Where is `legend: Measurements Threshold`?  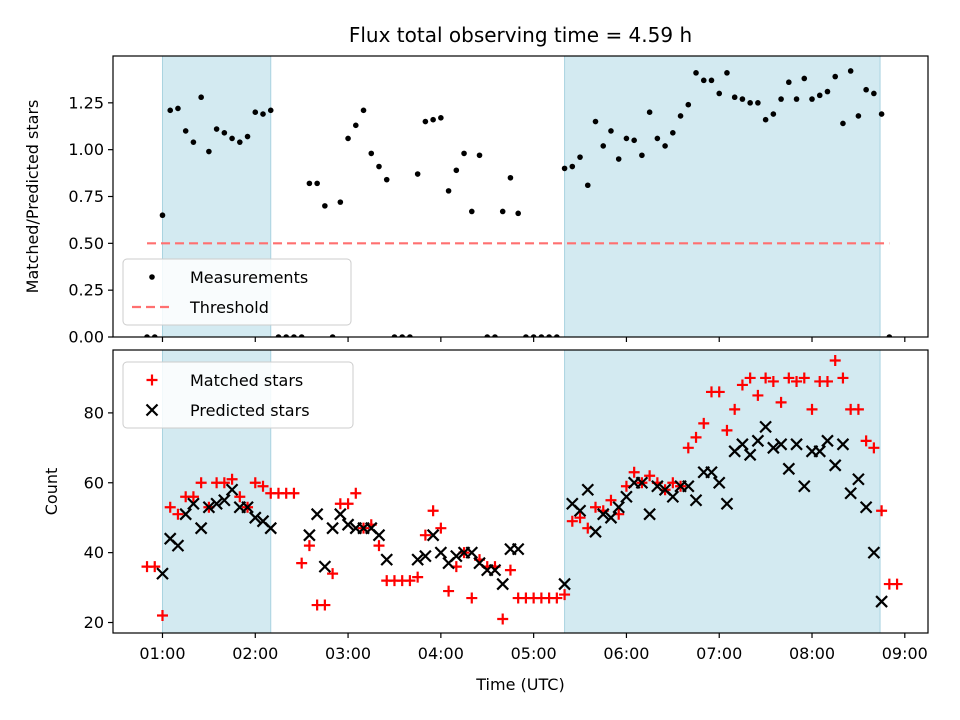
legend: Measurements Threshold is located at coordinates (237, 292).